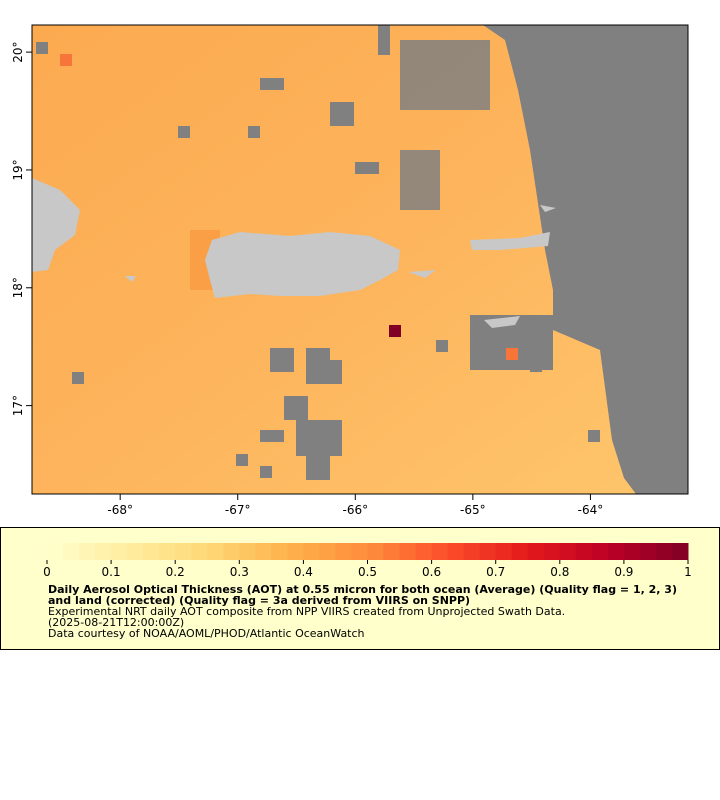 This screenshot has height=800, width=720. I want to click on x-tick-label: -66°, so click(355, 510).